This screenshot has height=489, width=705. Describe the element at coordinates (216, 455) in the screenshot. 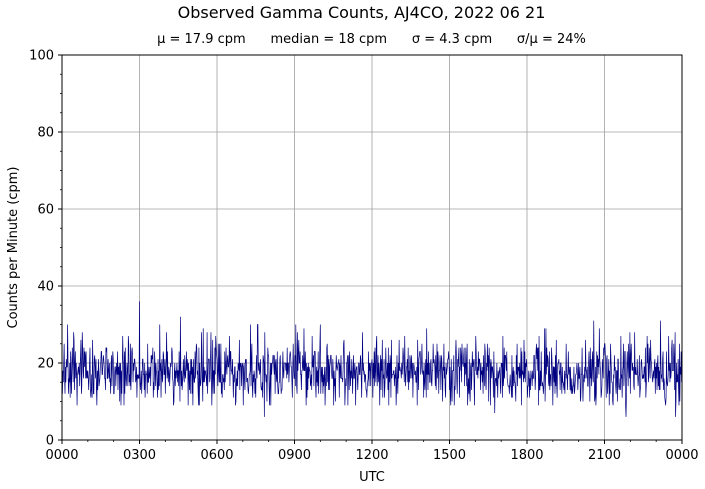

I see `x-tick-label: 0600` at that location.